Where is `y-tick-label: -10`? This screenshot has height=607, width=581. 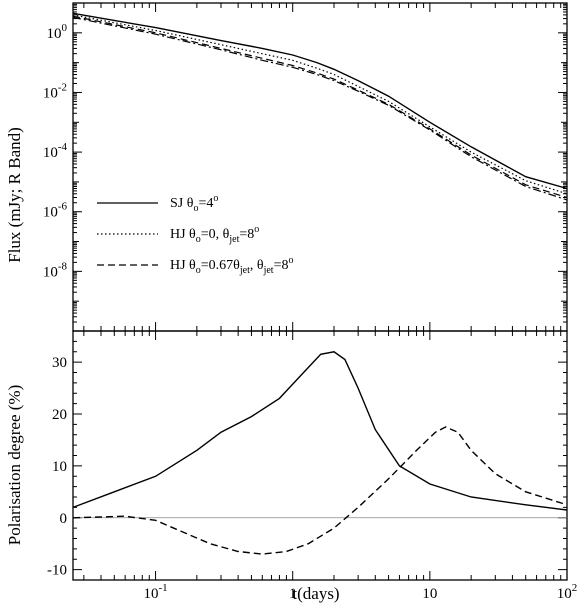 y-tick-label: -10 is located at coordinates (57, 571).